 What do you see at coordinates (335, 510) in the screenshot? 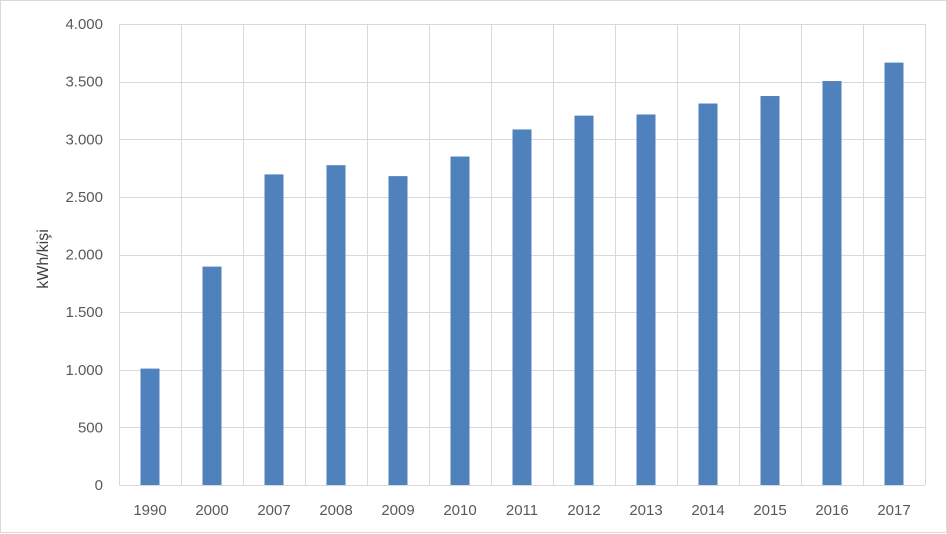
I see `x-tick-label: 2008` at bounding box center [335, 510].